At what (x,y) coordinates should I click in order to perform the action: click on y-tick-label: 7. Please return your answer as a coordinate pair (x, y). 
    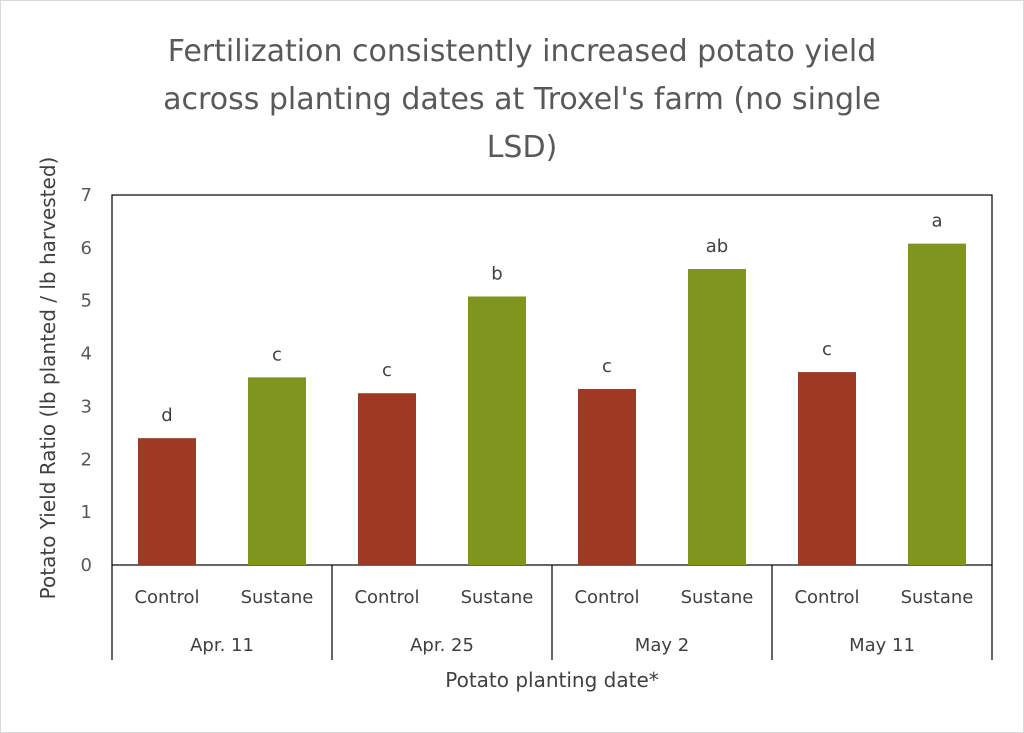
    Looking at the image, I should click on (86, 195).